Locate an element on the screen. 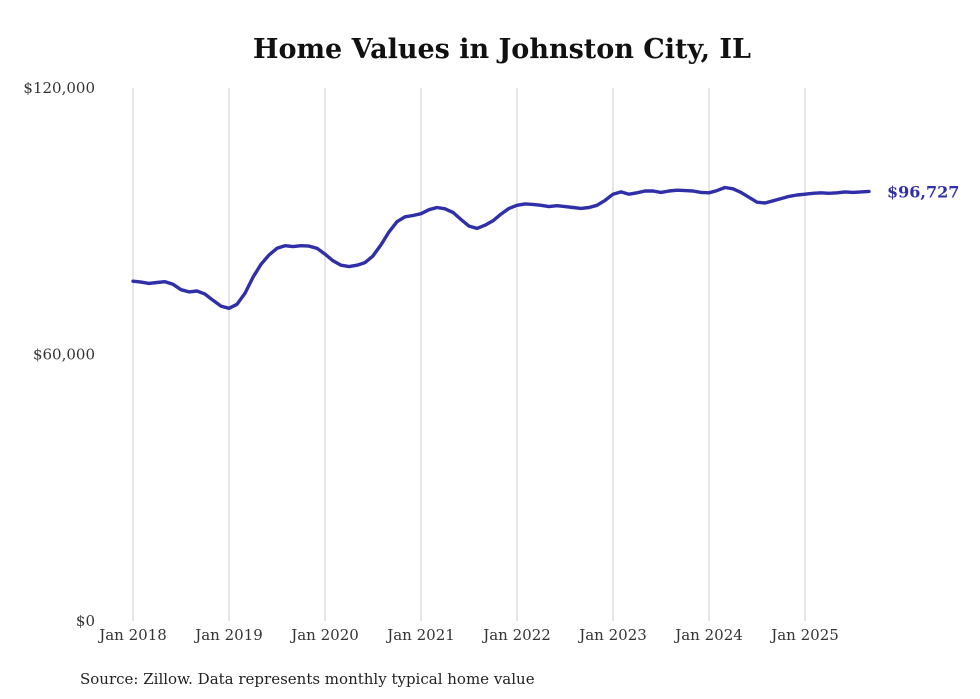 The height and width of the screenshot is (699, 980). trend-line is located at coordinates (501, 247).